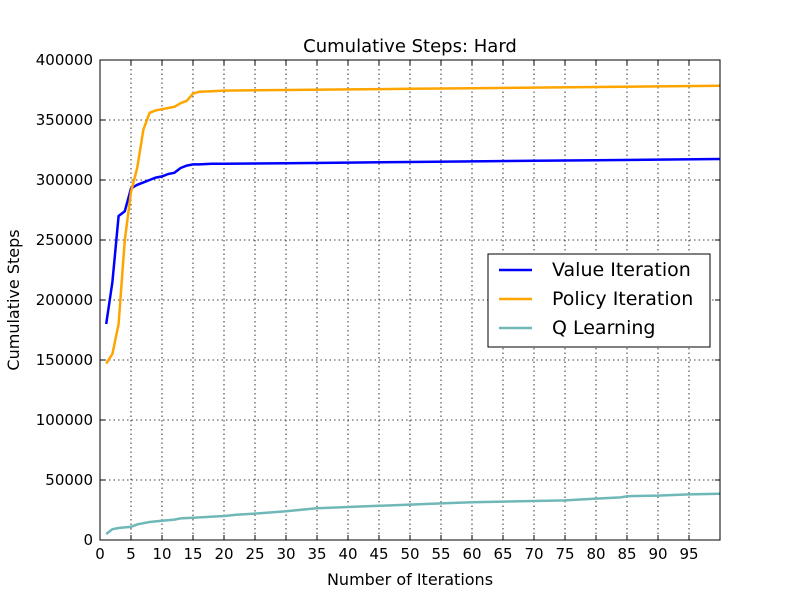  I want to click on y-tick-label: 250000, so click(64, 240).